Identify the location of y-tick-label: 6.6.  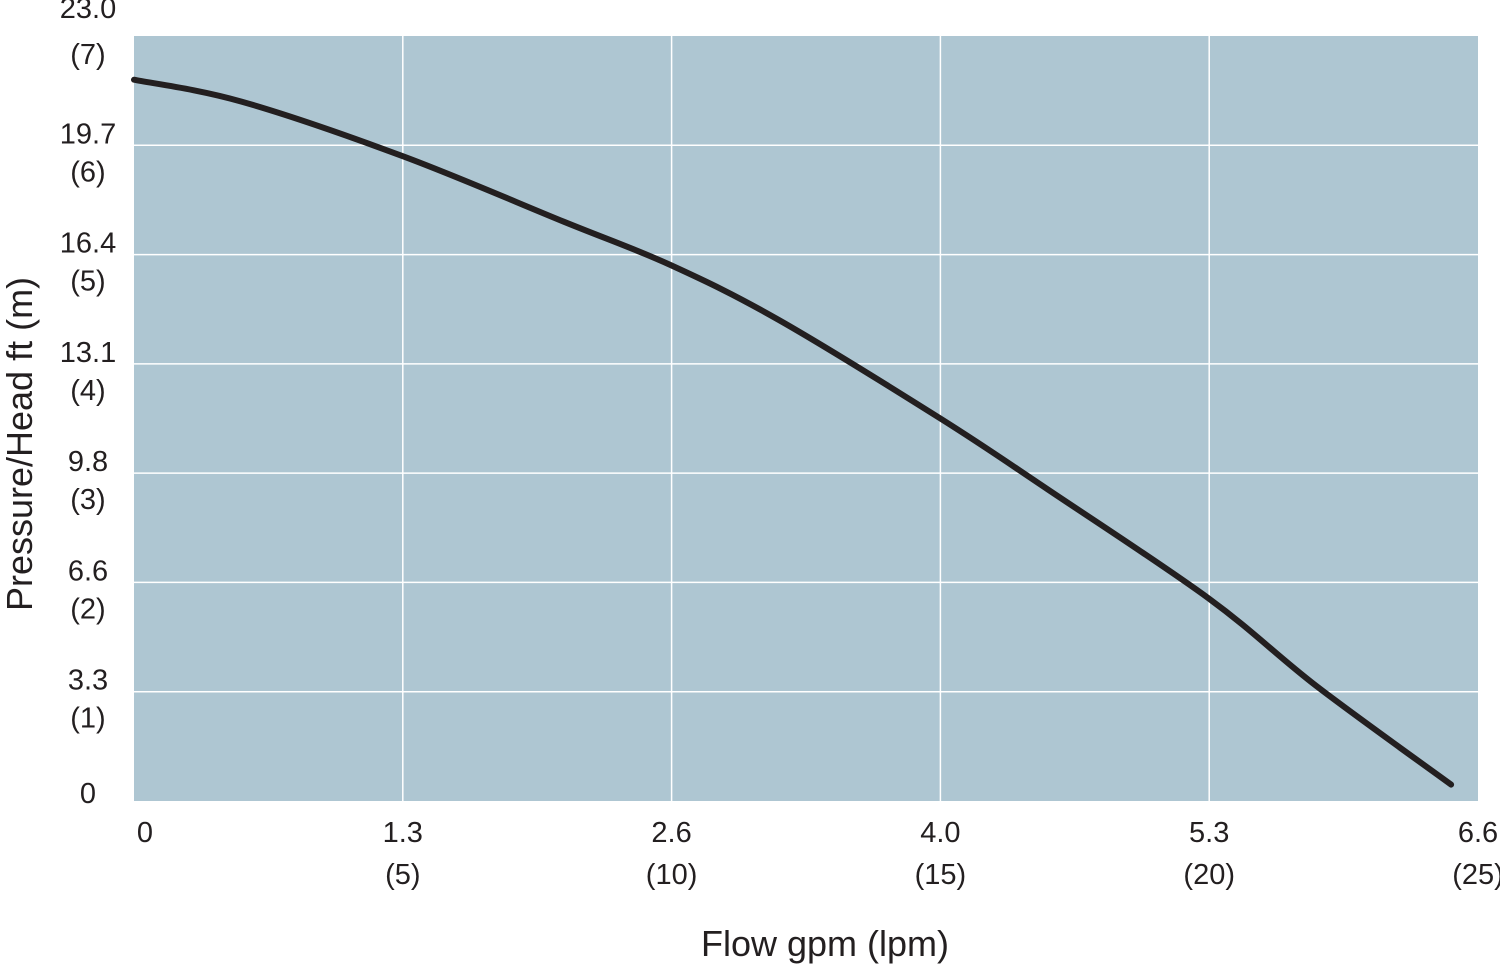
(88, 571).